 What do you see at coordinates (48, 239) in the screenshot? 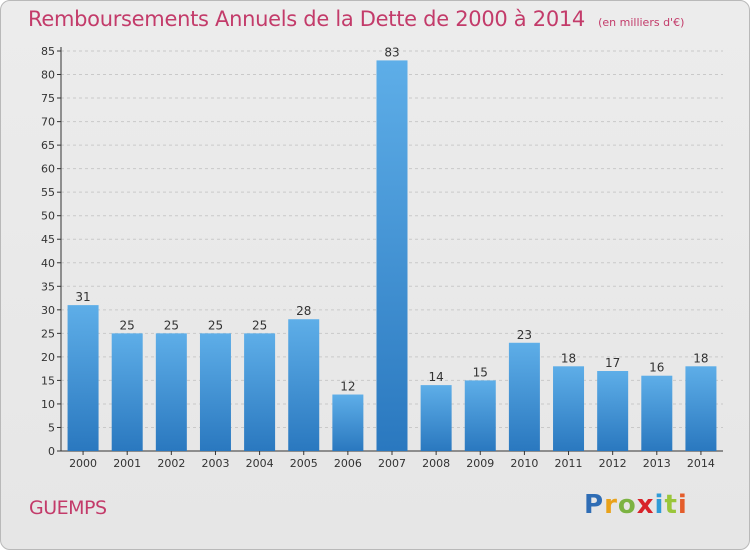
I see `y-tick-label: 45` at bounding box center [48, 239].